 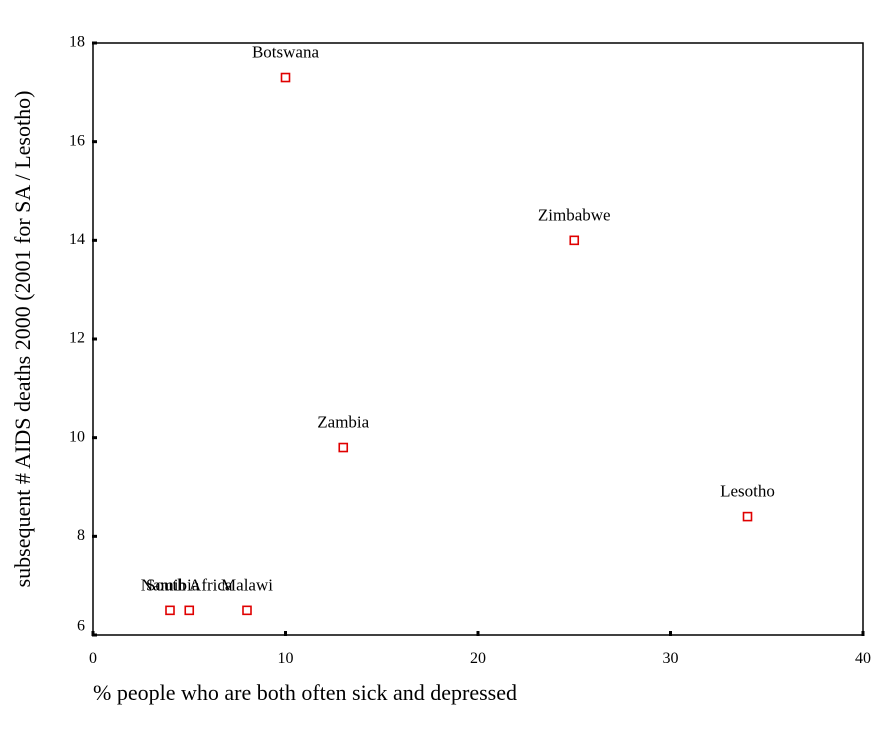 What do you see at coordinates (77, 436) in the screenshot?
I see `y-tick-label: 10` at bounding box center [77, 436].